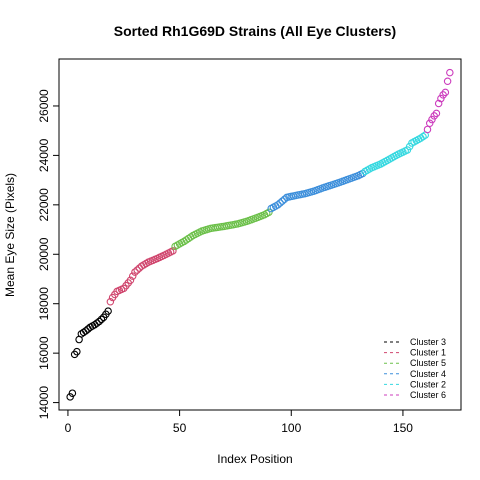  I want to click on y-tick-label: 18000, so click(44, 304).